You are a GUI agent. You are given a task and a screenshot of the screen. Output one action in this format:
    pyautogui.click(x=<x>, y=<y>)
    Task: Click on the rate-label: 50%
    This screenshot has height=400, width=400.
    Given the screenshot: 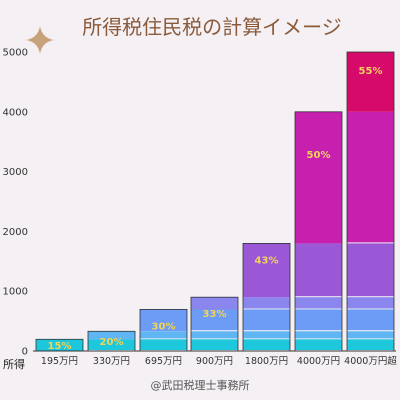 What is the action you would take?
    pyautogui.click(x=319, y=155)
    